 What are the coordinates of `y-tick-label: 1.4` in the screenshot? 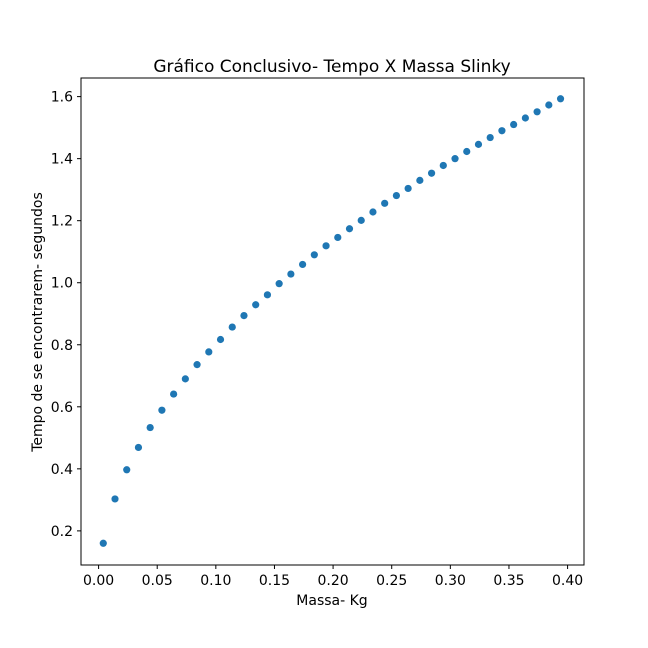 It's located at (62, 160).